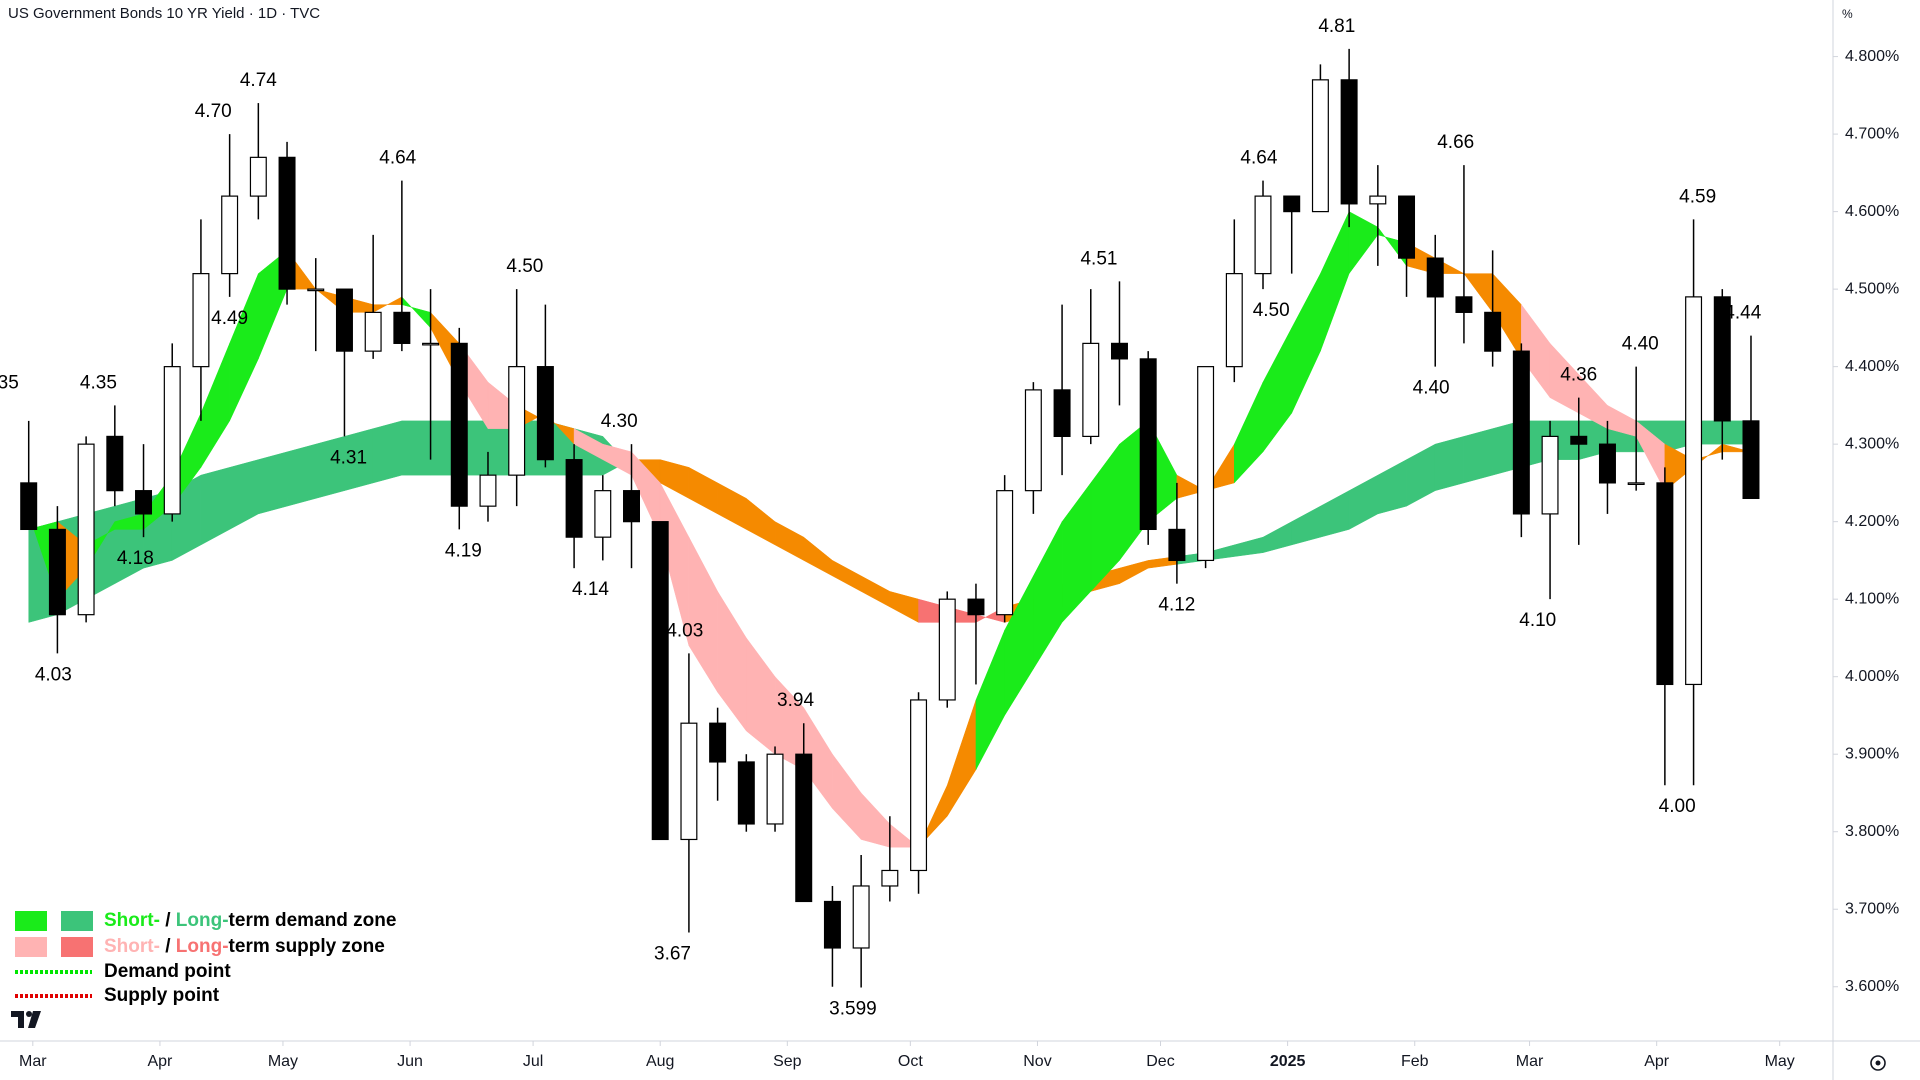 The image size is (1920, 1080). Describe the element at coordinates (916, 1060) in the screenshot. I see `time-axis` at that location.